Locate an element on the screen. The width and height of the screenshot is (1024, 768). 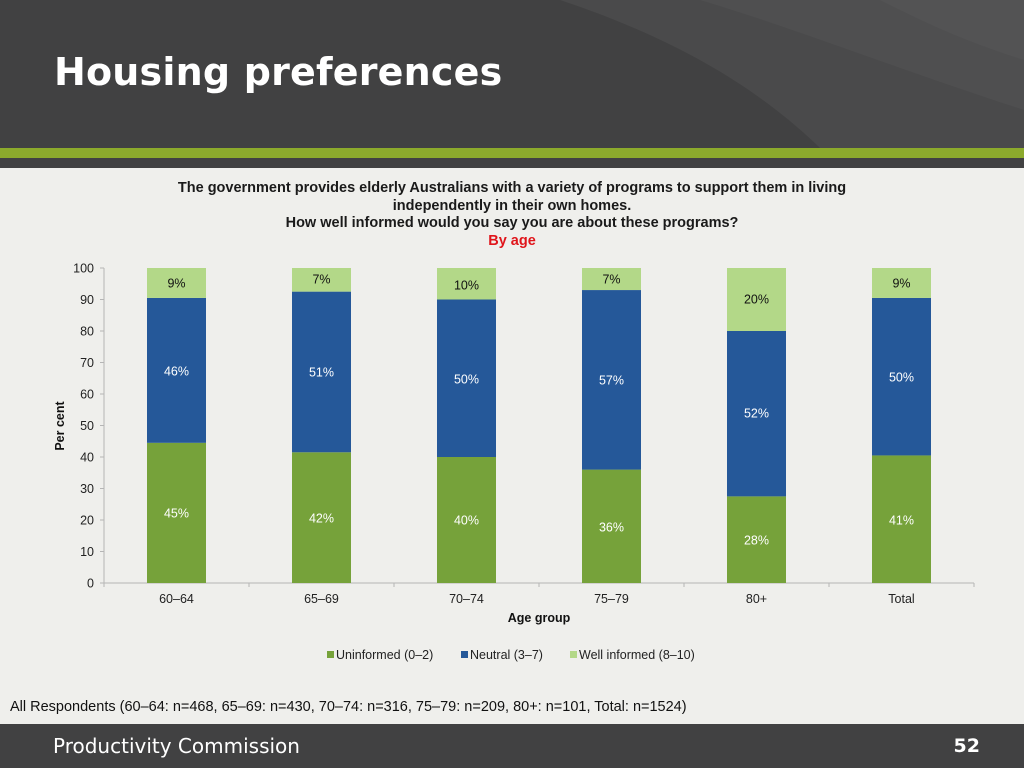
data-label: 10% is located at coordinates (466, 286).